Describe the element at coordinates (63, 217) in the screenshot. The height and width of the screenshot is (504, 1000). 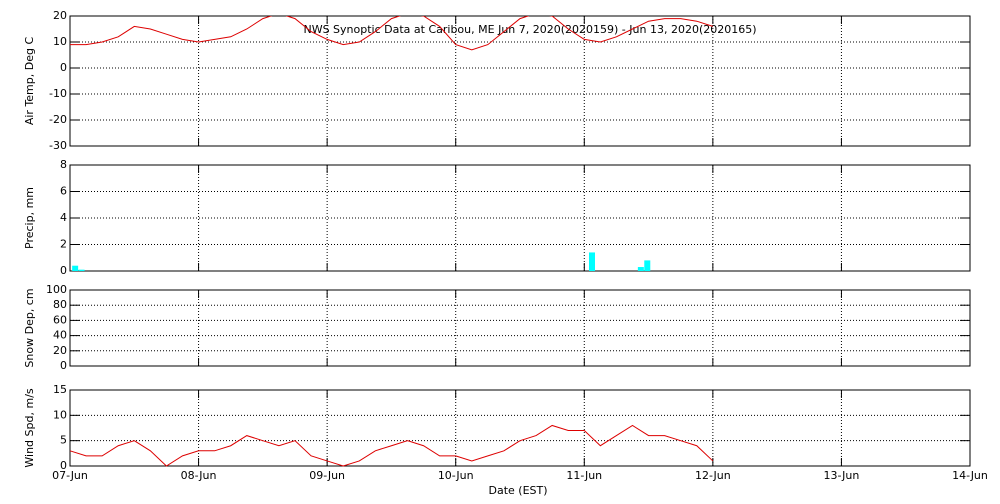
I see `y-tick-label: 4` at that location.